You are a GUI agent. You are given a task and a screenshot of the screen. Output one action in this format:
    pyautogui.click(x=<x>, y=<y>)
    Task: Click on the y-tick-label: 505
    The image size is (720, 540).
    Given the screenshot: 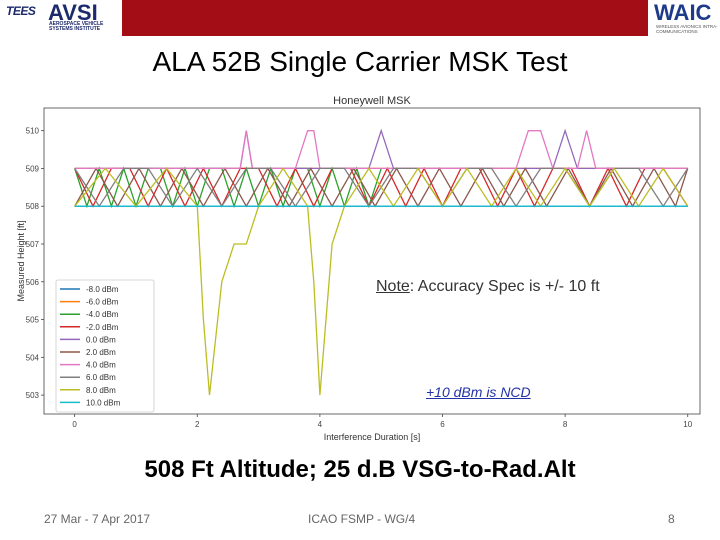 What is the action you would take?
    pyautogui.click(x=33, y=320)
    